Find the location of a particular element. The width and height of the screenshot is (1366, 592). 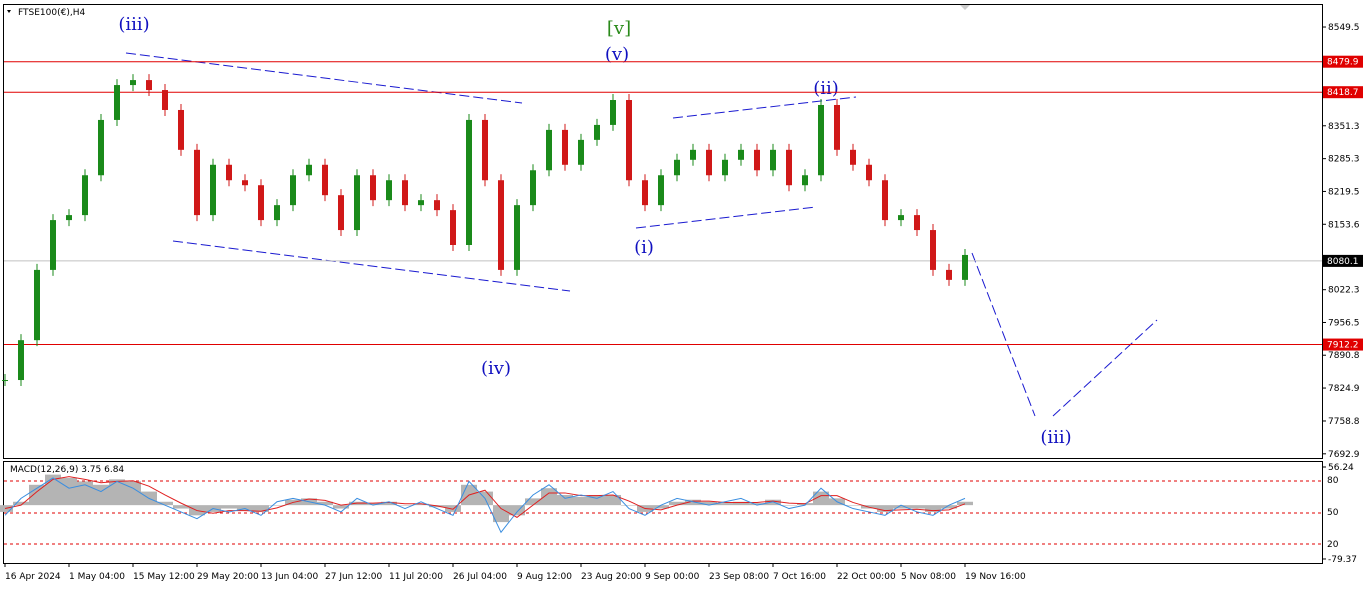

wave-label: [v] is located at coordinates (619, 28).